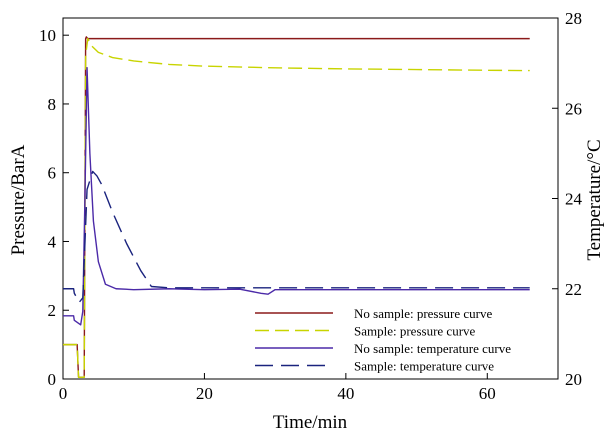 This screenshot has width=614, height=433. What do you see at coordinates (52, 310) in the screenshot?
I see `y-tick-label: 2` at bounding box center [52, 310].